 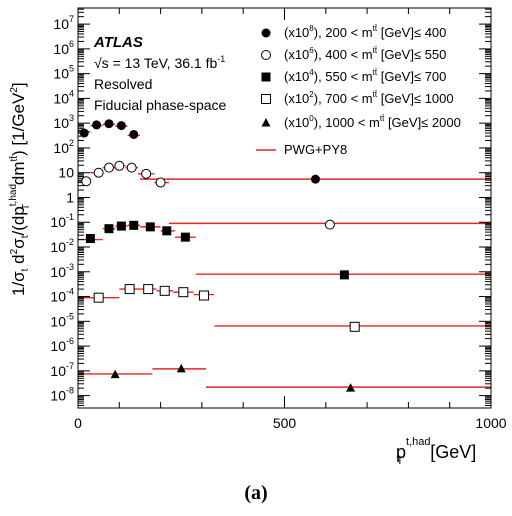 What do you see at coordinates (62, 395) in the screenshot?
I see `y-tick-label: 10⁻⁸` at bounding box center [62, 395].